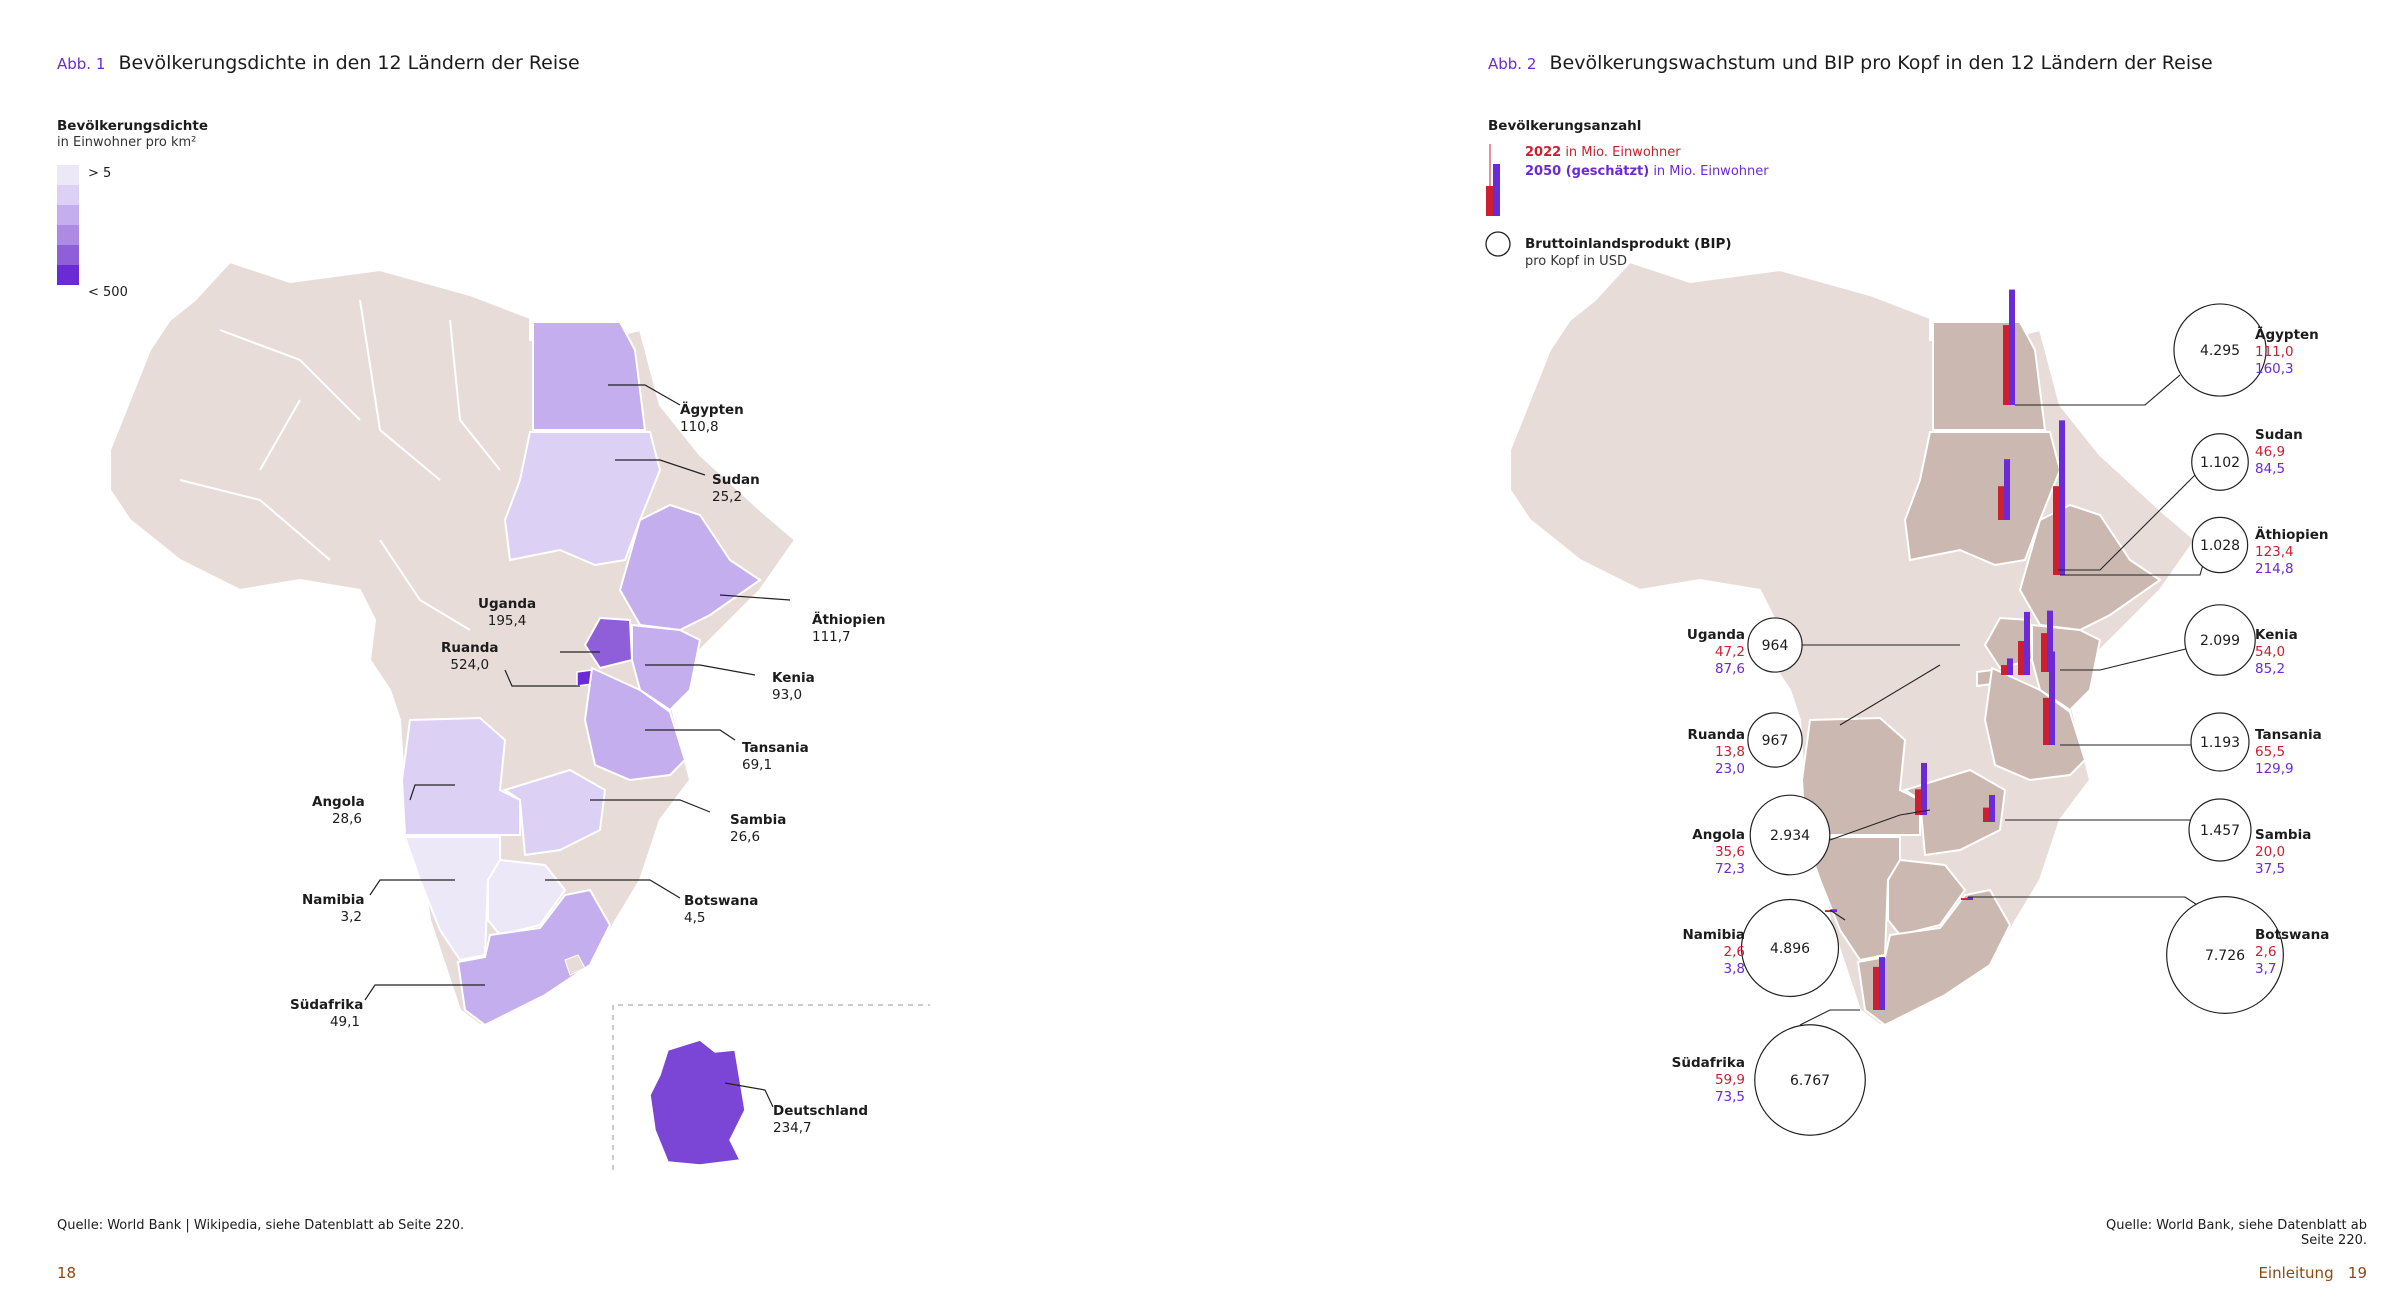 The height and width of the screenshot is (1314, 2399). I want to click on right-page-number: 19, so click(2357, 1273).